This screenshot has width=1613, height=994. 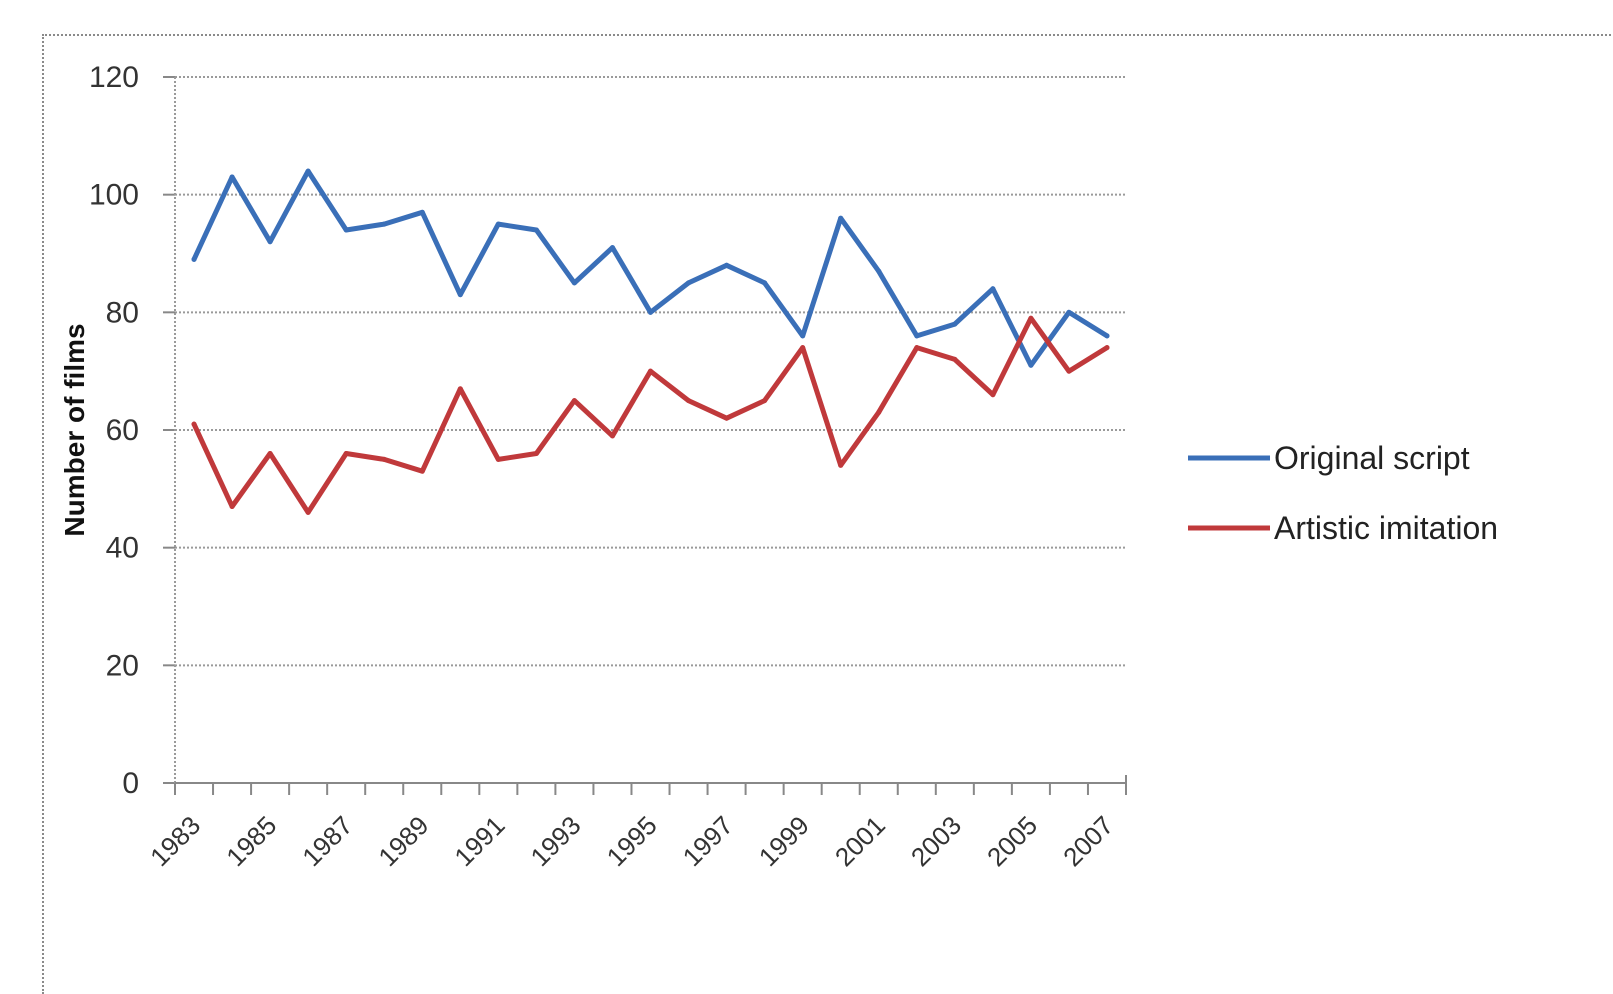 What do you see at coordinates (460, 389) in the screenshot?
I see `point-artistic-imitation-1990` at bounding box center [460, 389].